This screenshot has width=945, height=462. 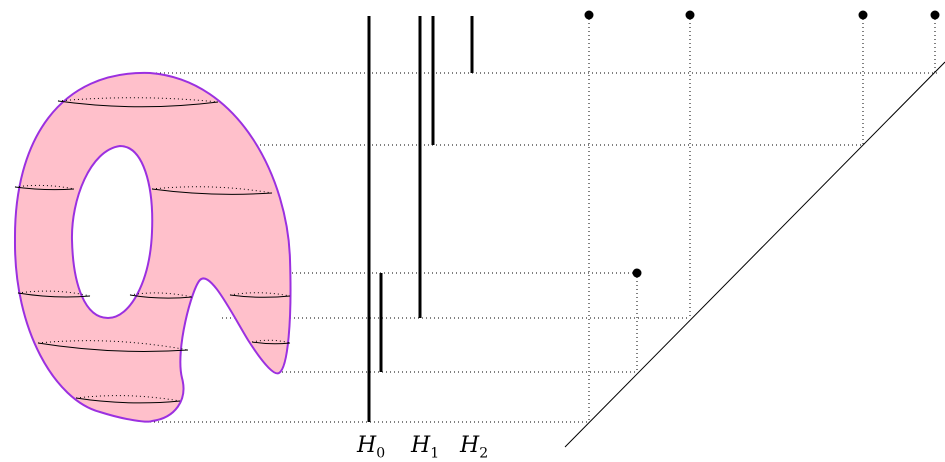 I want to click on level-curve-5-back, so click(x=128, y=398).